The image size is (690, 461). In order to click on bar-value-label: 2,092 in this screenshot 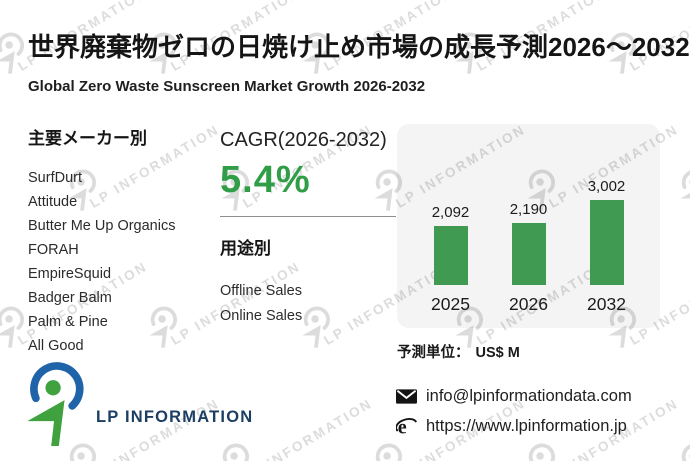, I will do `click(450, 212)`.